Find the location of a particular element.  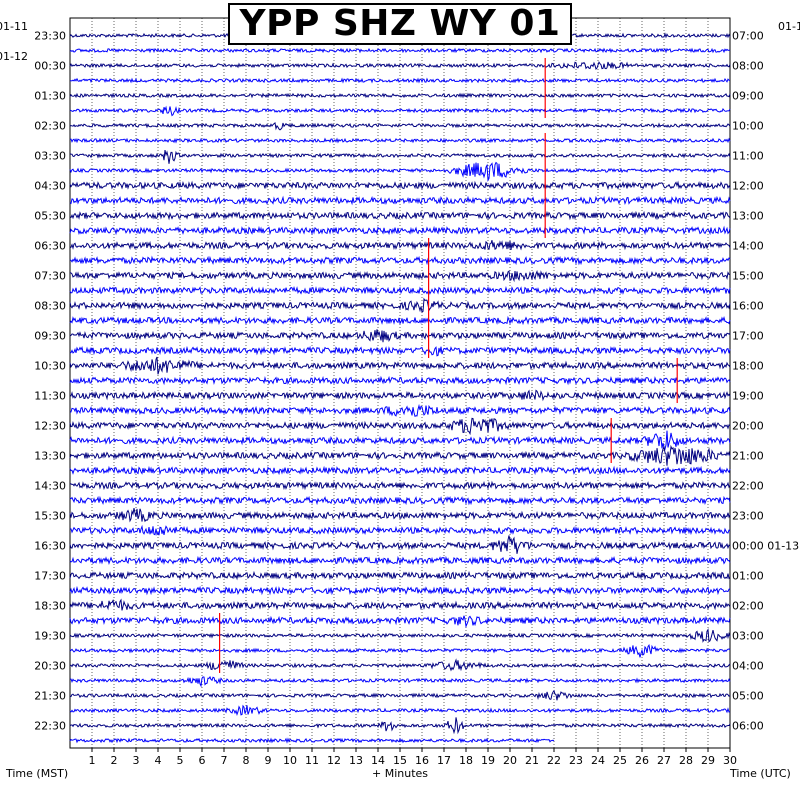

right-hour-label: 00:00 01-13 is located at coordinates (765, 546).